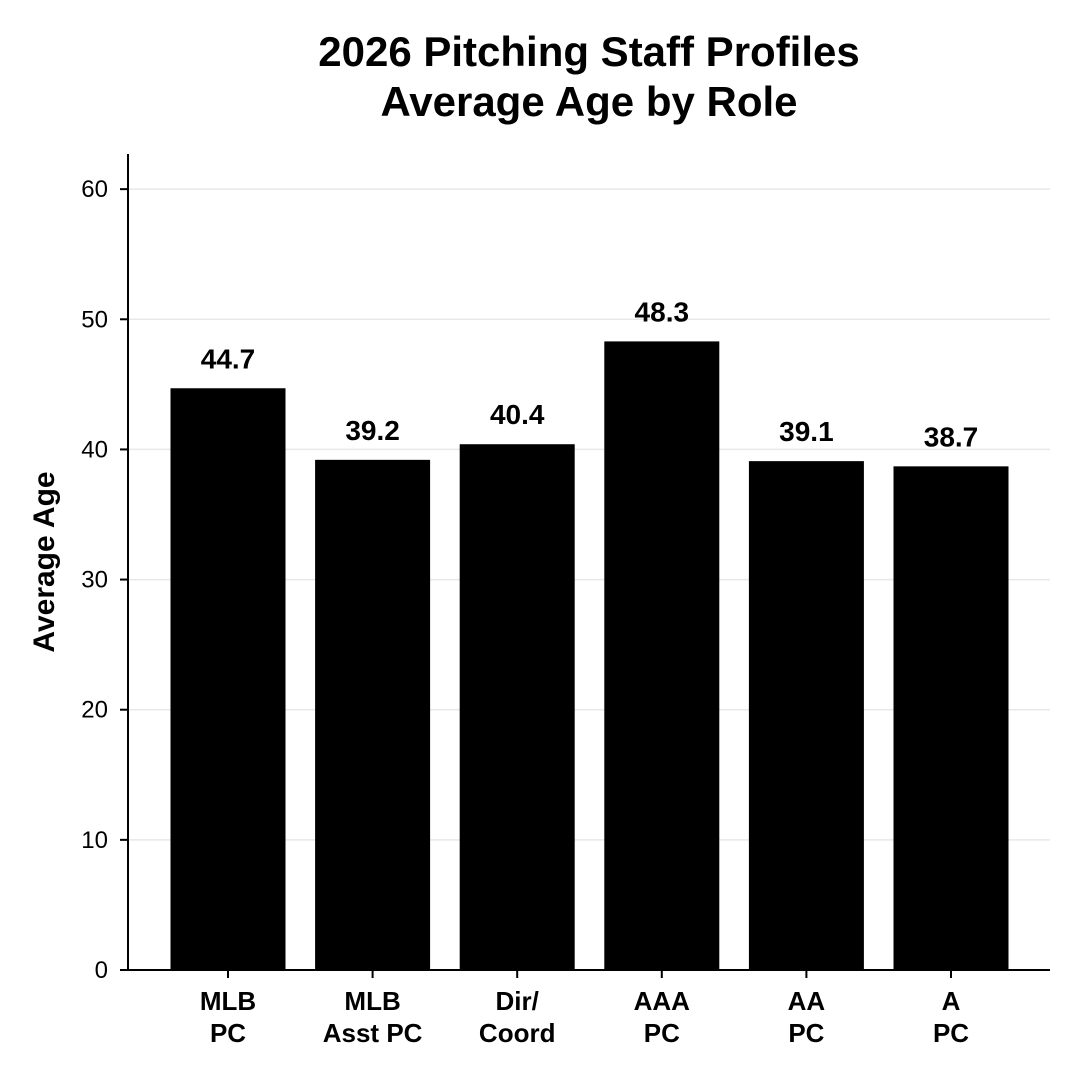  I want to click on x-tick-label: A PC, so click(951, 1017).